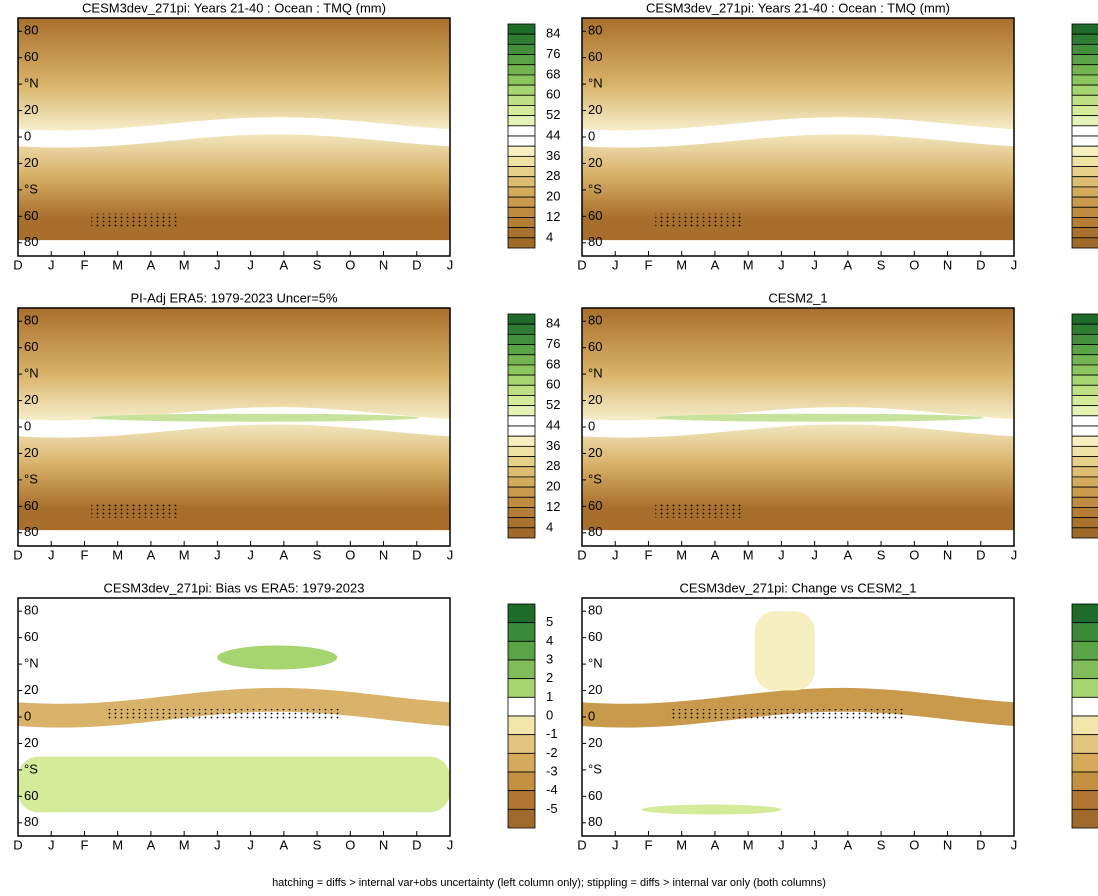  I want to click on y-tick-label: °S, so click(31, 768).